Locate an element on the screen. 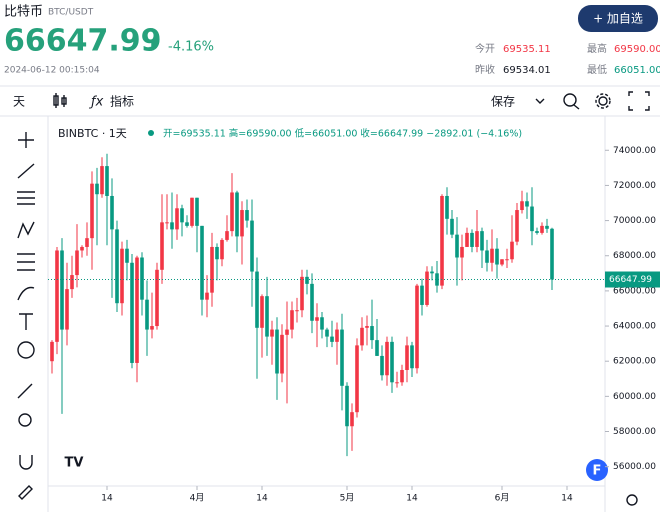 The height and width of the screenshot is (512, 660). stat-value: 66051.00 is located at coordinates (637, 70).